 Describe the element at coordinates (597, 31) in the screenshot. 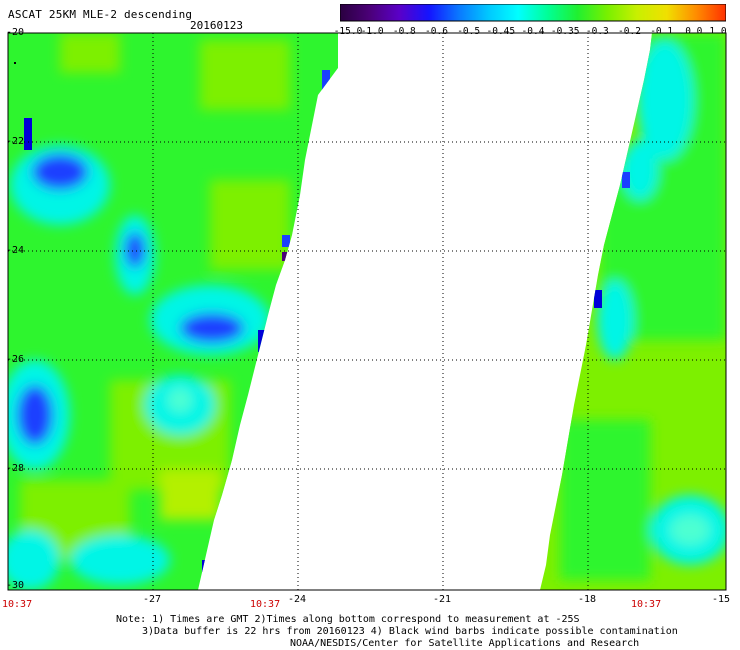

I see `colorbar-tick-label: -0.3` at that location.